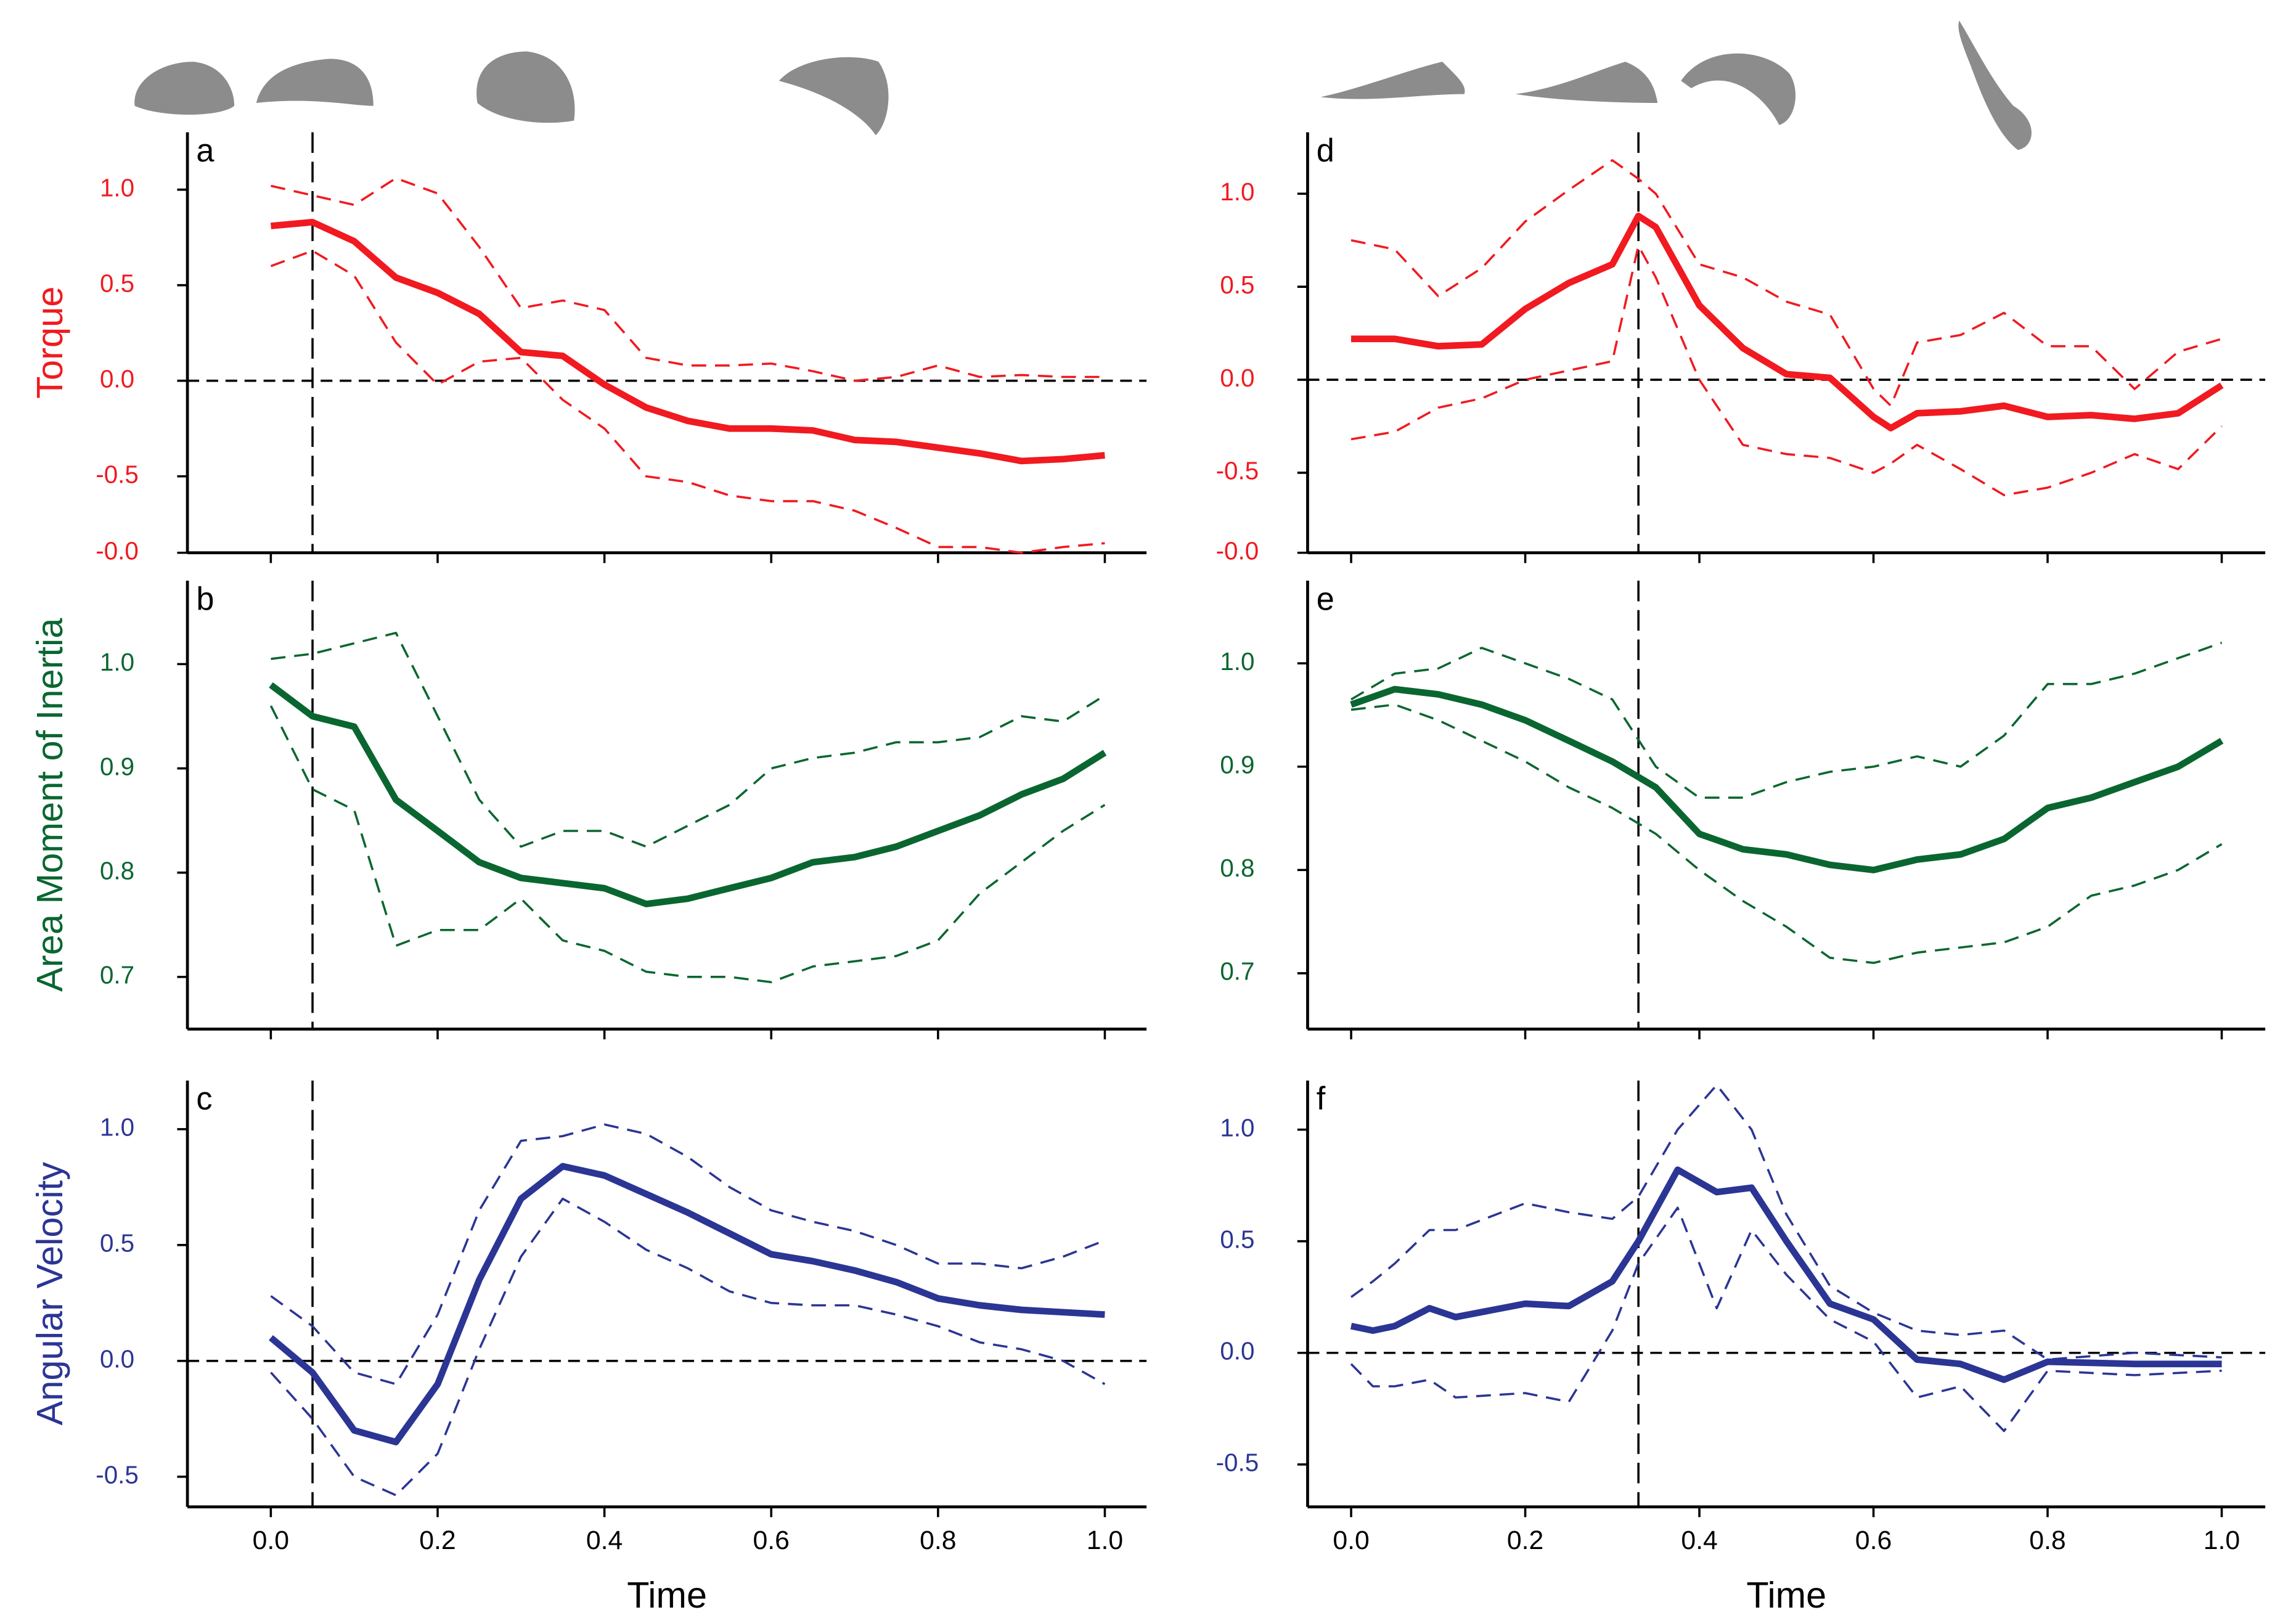 Image resolution: width=2296 pixels, height=1623 pixels. I want to click on y-axis-label: Angular Velocity, so click(49, 1294).